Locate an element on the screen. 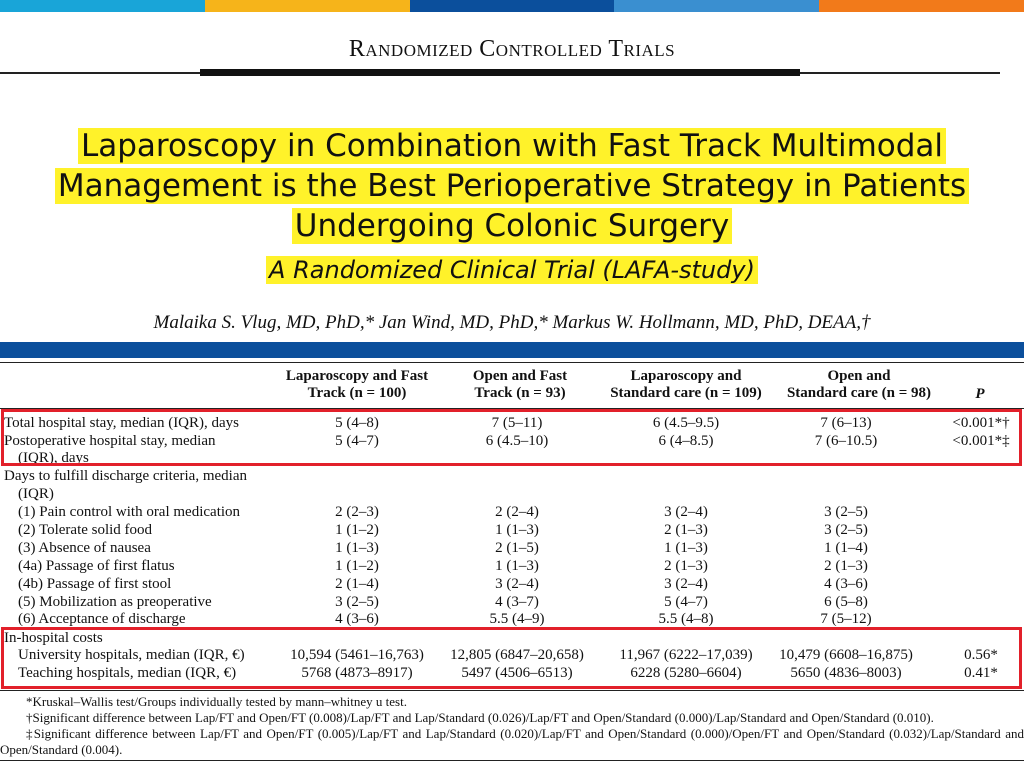  cell-flatus-lap-ft: 1 (1–2) is located at coordinates (357, 566).